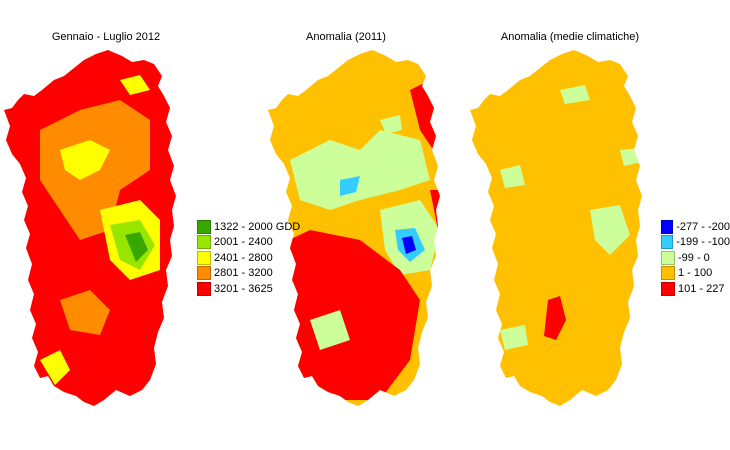  I want to click on panel-title-anomaly-climate: Anomalia (medie climatiche), so click(570, 37).